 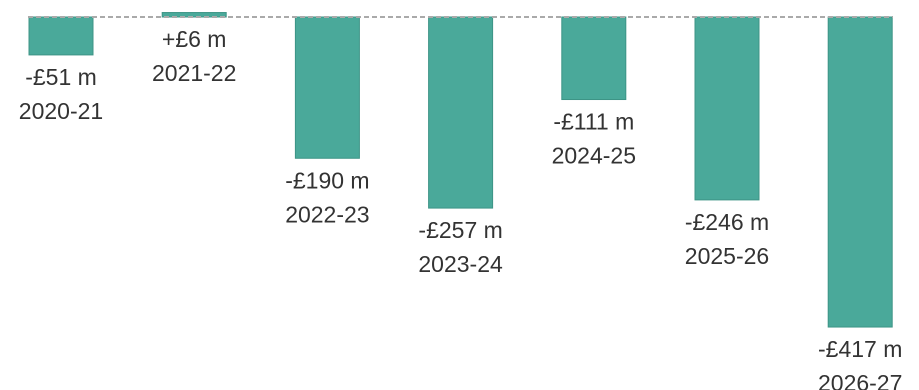 What do you see at coordinates (594, 156) in the screenshot?
I see `category-label-2024-25: 2024-25` at bounding box center [594, 156].